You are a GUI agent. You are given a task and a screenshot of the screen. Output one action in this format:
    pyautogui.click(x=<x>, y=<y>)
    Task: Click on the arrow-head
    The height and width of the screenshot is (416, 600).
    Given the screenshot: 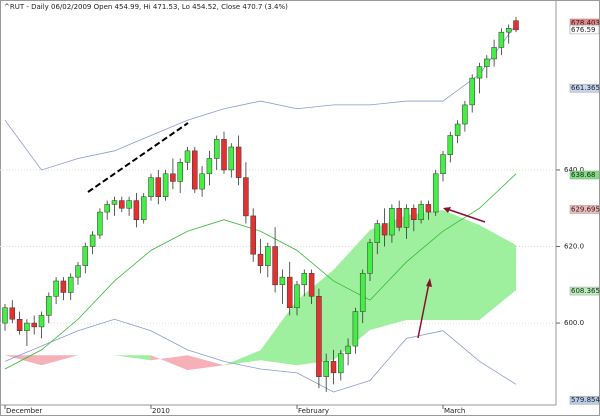 What is the action you would take?
    pyautogui.click(x=429, y=282)
    